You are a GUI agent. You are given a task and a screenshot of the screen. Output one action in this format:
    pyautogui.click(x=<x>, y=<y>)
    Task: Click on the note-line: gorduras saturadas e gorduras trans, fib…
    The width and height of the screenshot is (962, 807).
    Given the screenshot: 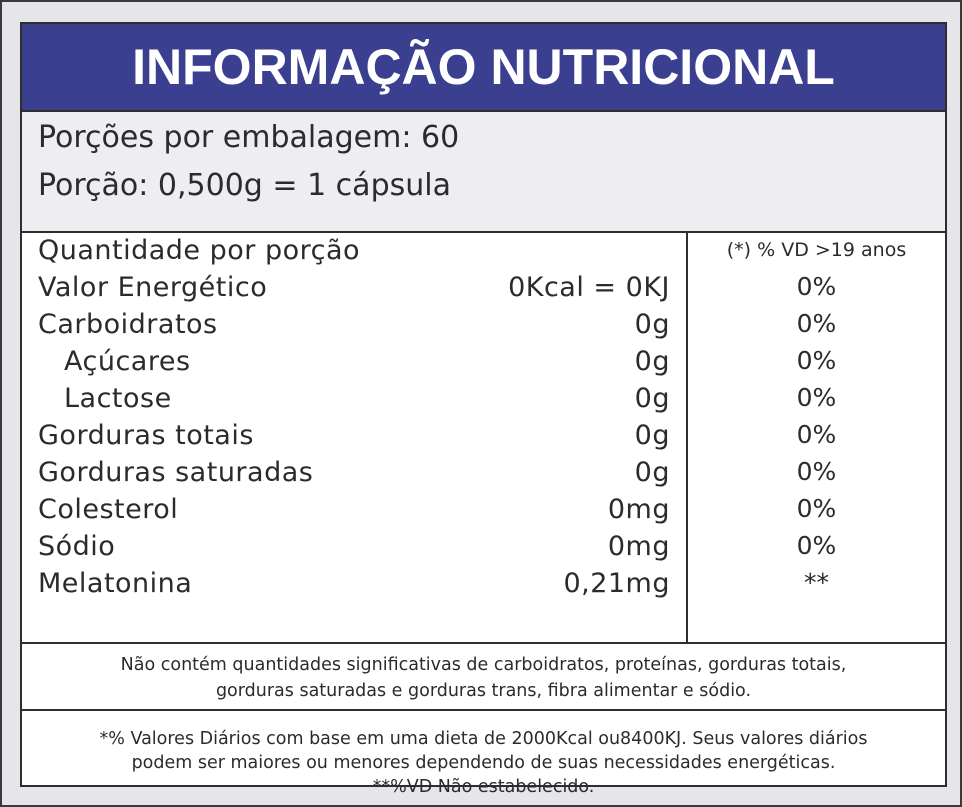 What is the action you would take?
    pyautogui.click(x=483, y=691)
    